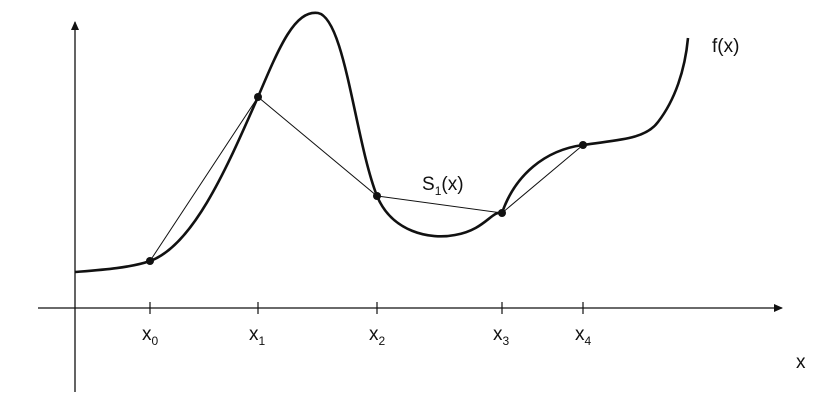  What do you see at coordinates (725, 46) in the screenshot?
I see `function-label: f(x)` at bounding box center [725, 46].